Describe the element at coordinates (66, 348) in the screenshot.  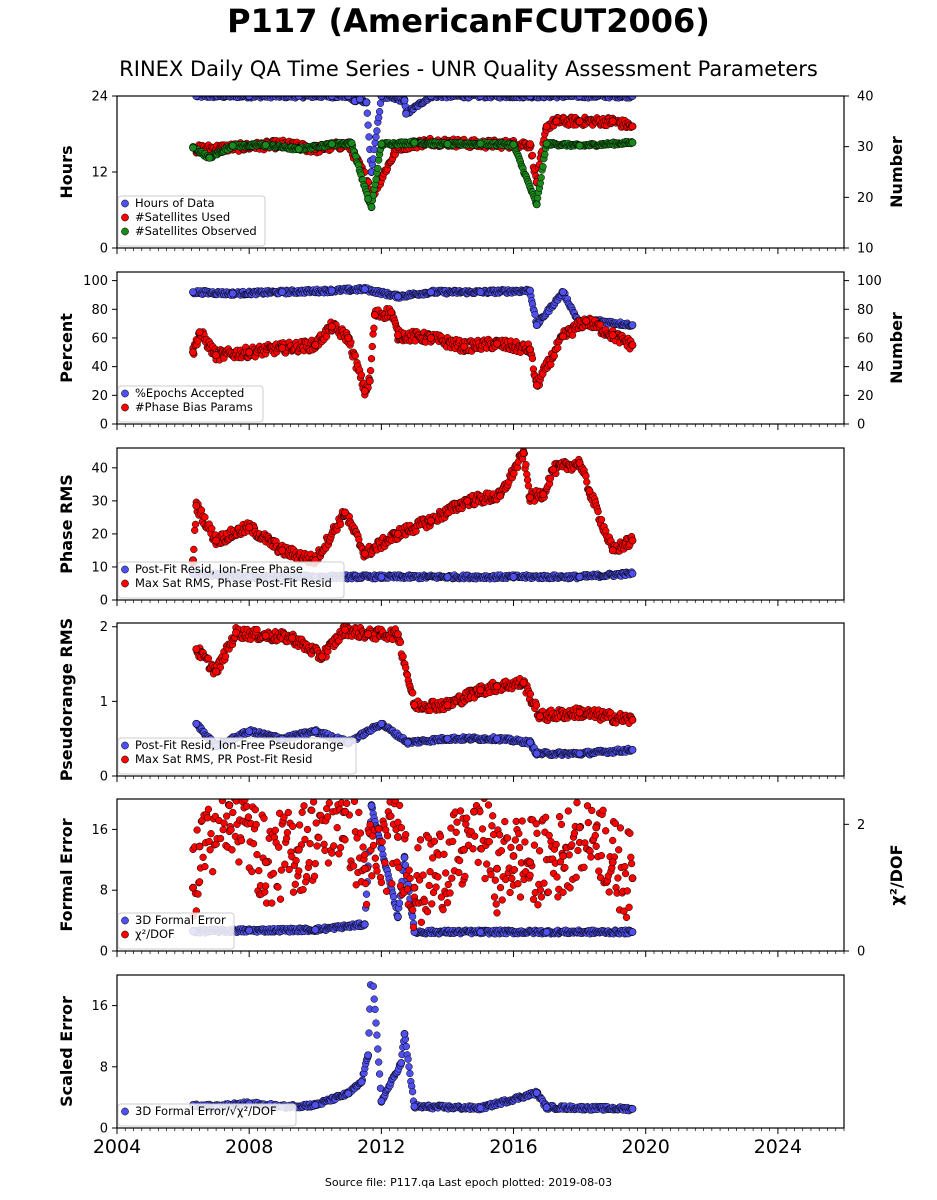
I see `y-axis-label: Percent` at that location.